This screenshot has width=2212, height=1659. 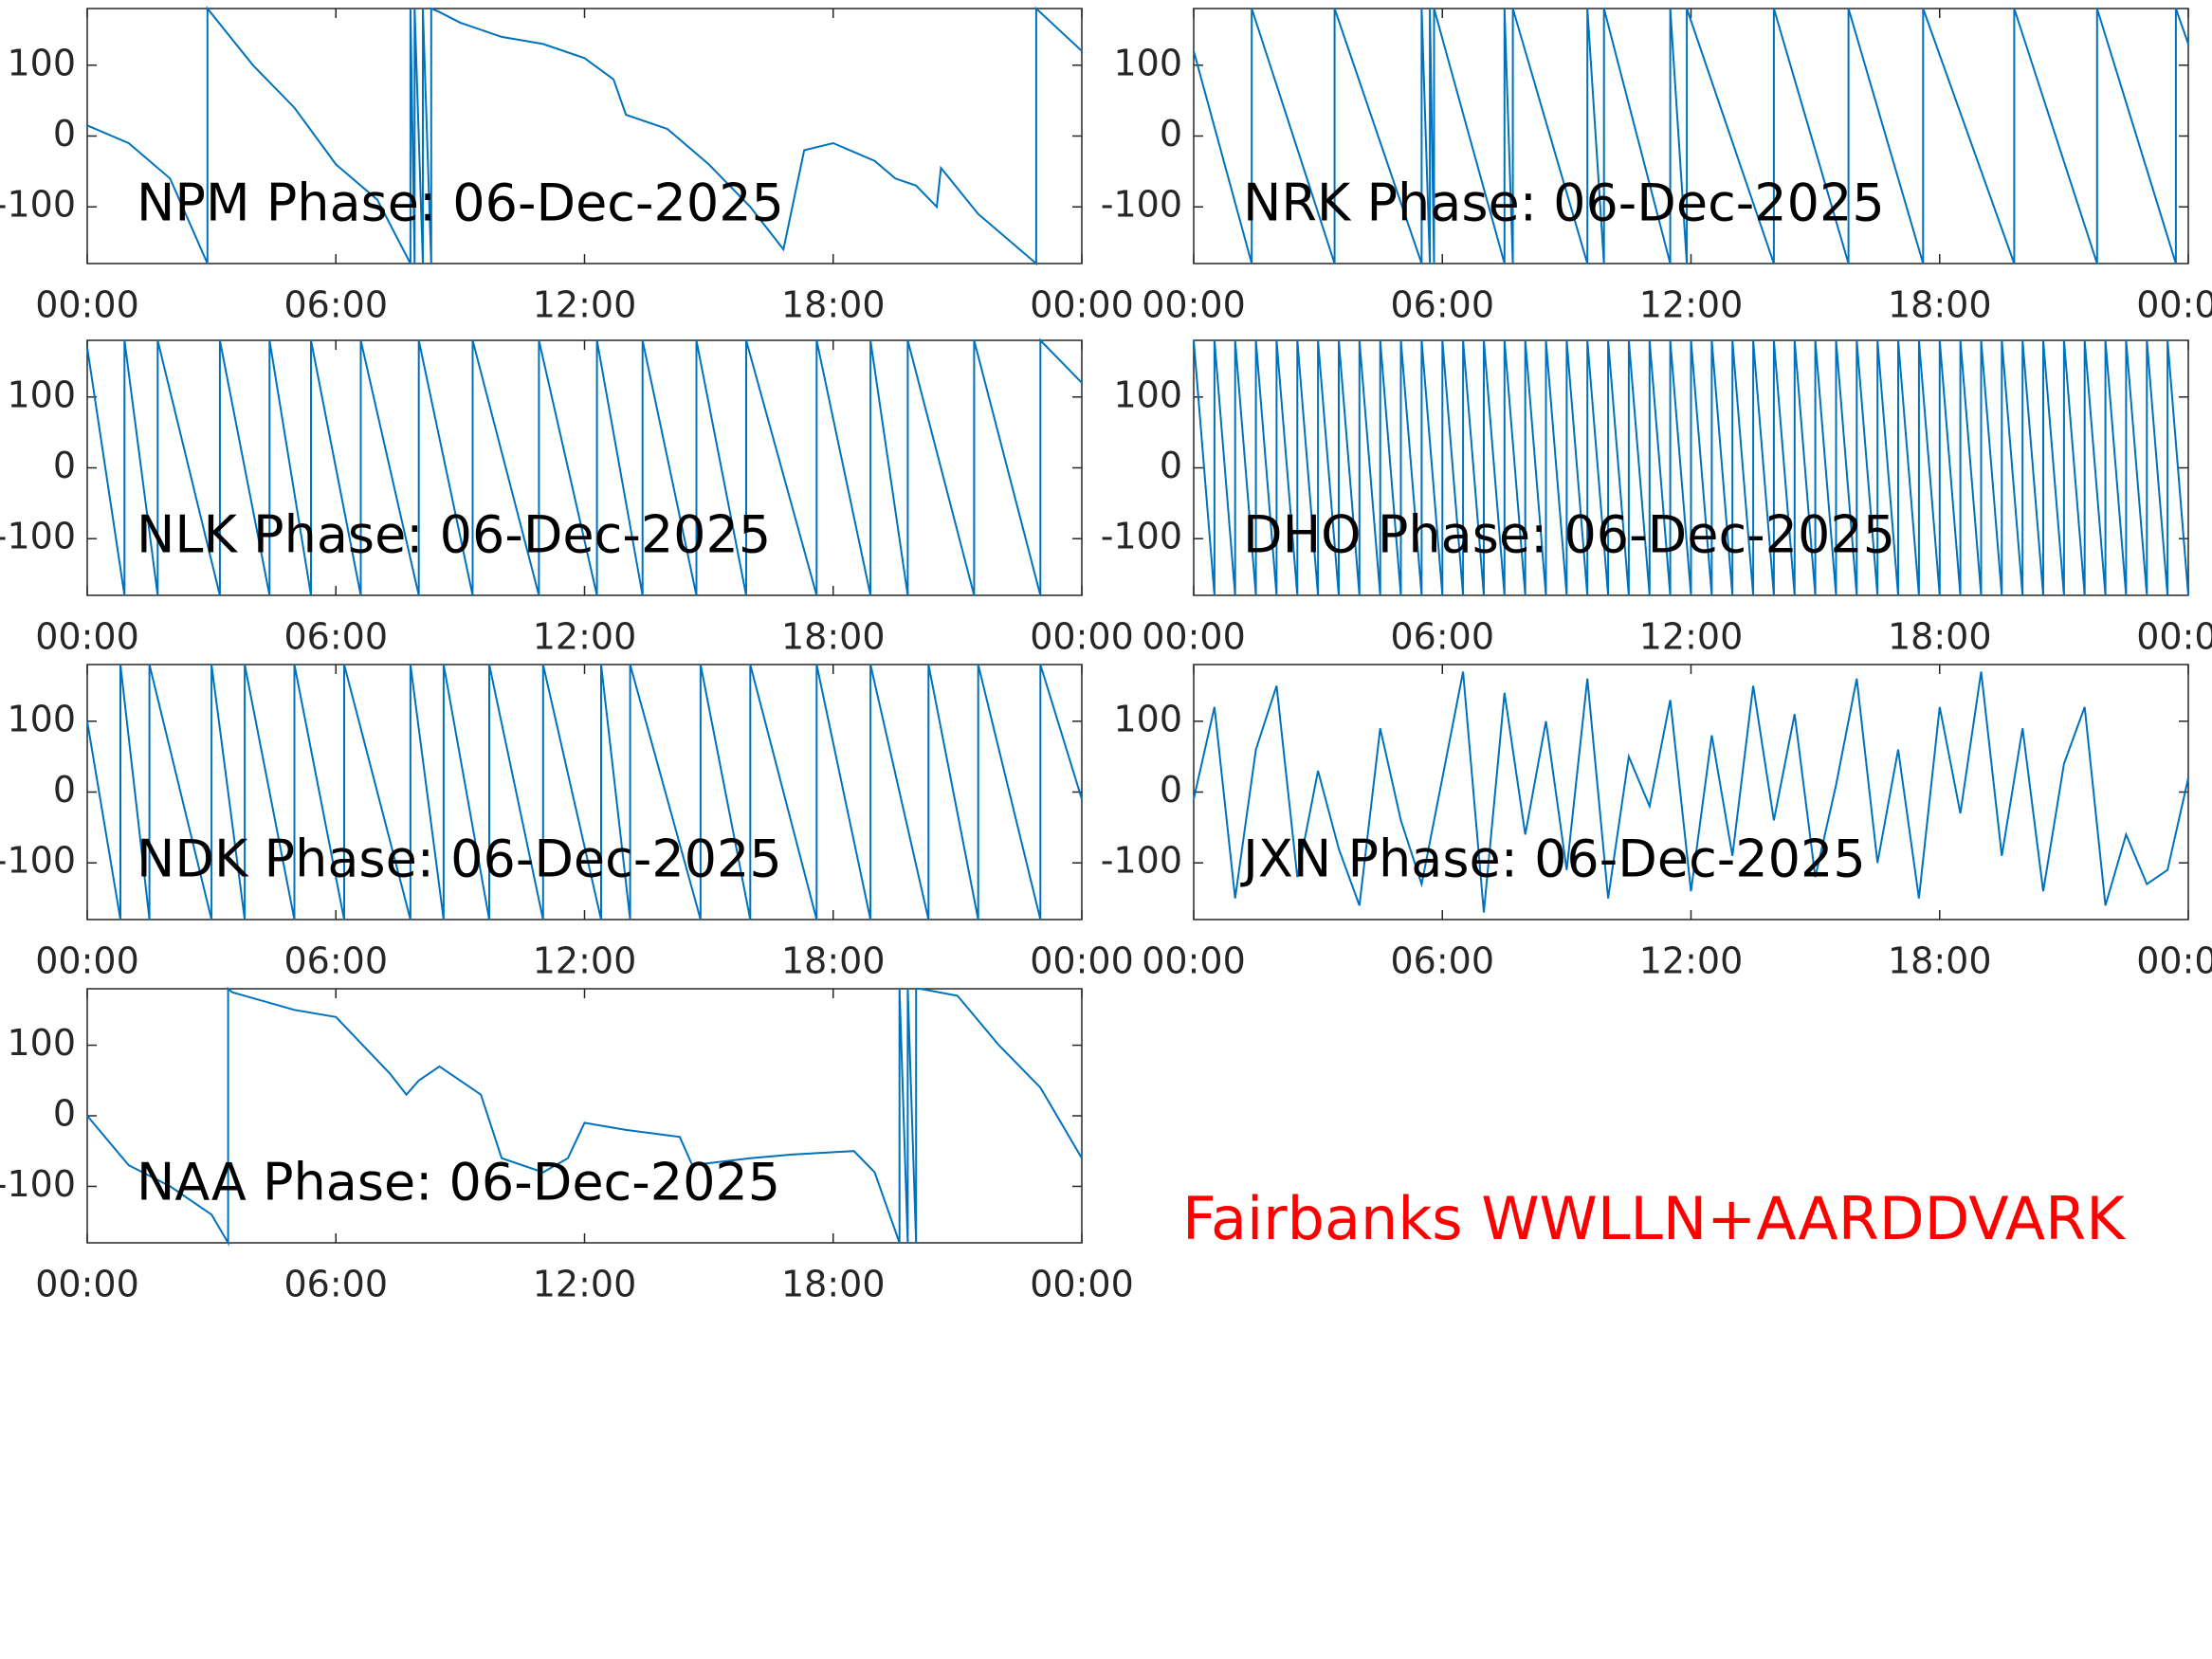 What do you see at coordinates (459, 859) in the screenshot?
I see `chart-title: NDK Phase: 06-Dec-2025` at bounding box center [459, 859].